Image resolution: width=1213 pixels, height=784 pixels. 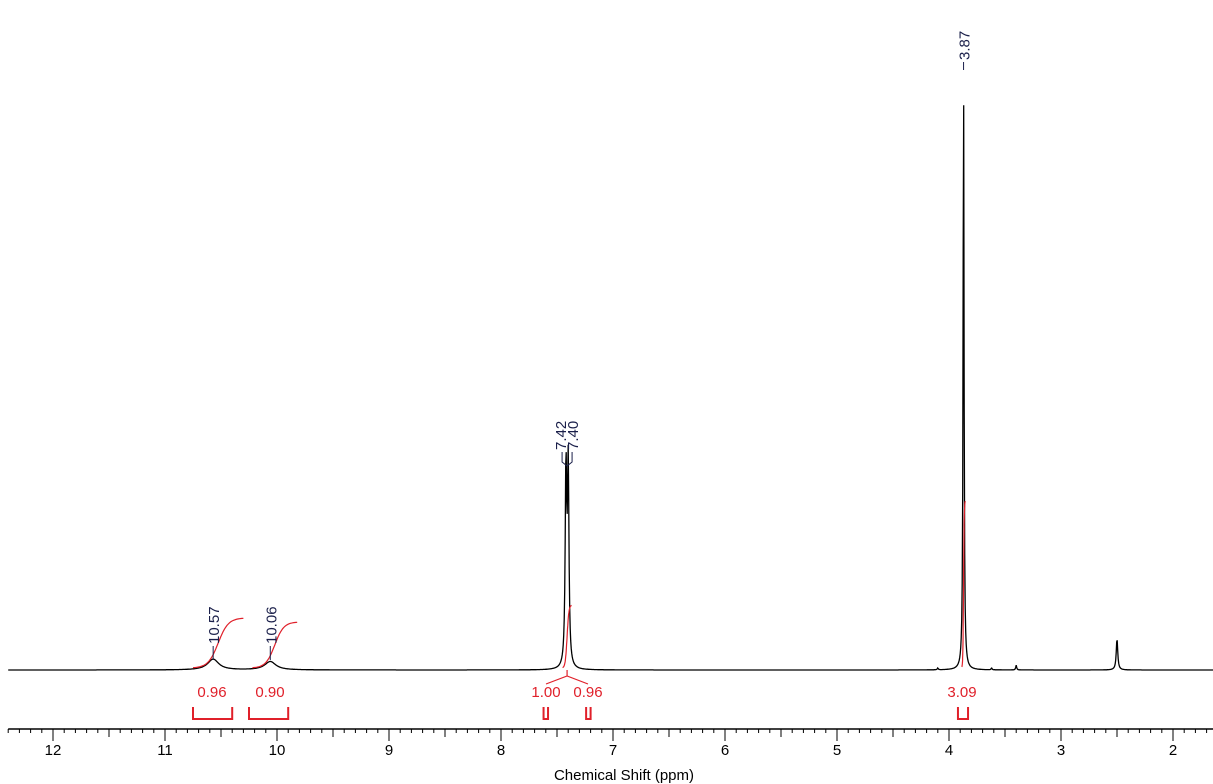 What do you see at coordinates (165, 750) in the screenshot?
I see `x-tick-label: 11` at bounding box center [165, 750].